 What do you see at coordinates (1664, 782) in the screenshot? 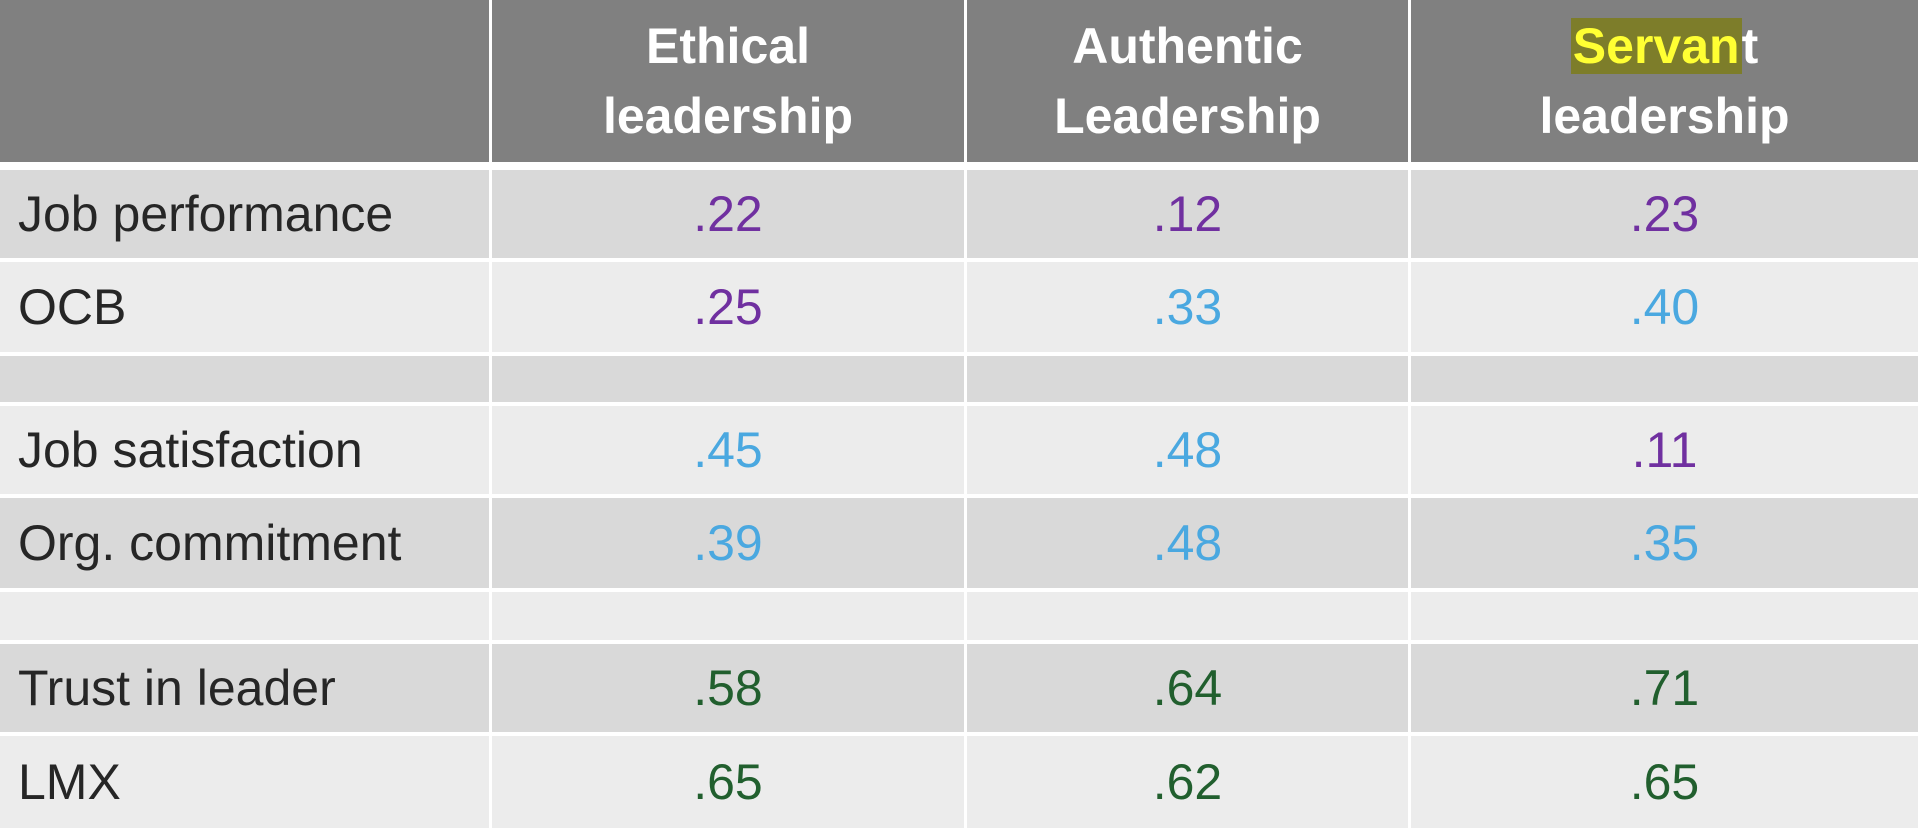
I see `servant-value: .65` at bounding box center [1664, 782].